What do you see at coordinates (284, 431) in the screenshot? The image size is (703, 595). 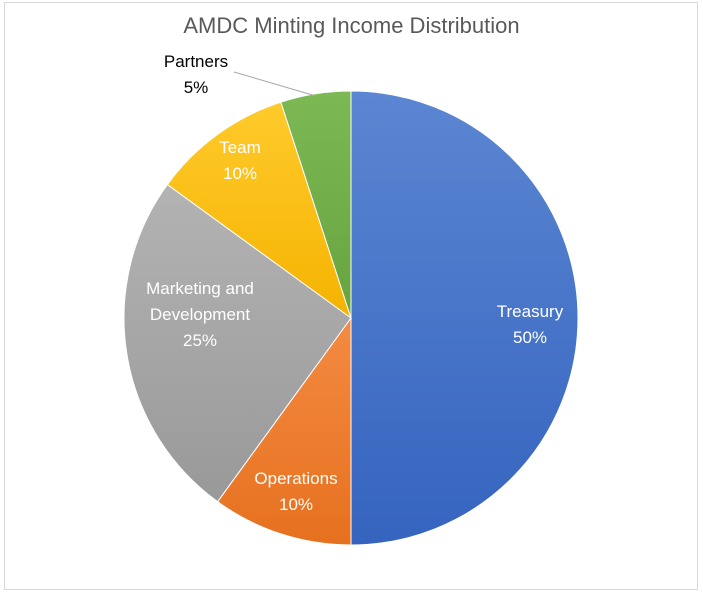 I see `pie-slice-operations` at bounding box center [284, 431].